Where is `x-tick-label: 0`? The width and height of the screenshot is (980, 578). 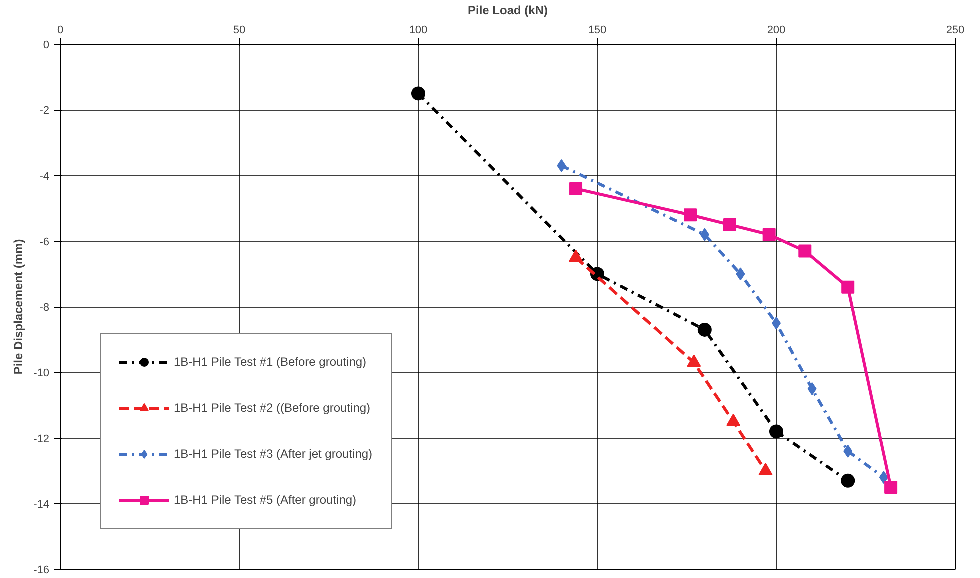 x-tick-label: 0 is located at coordinates (60, 30).